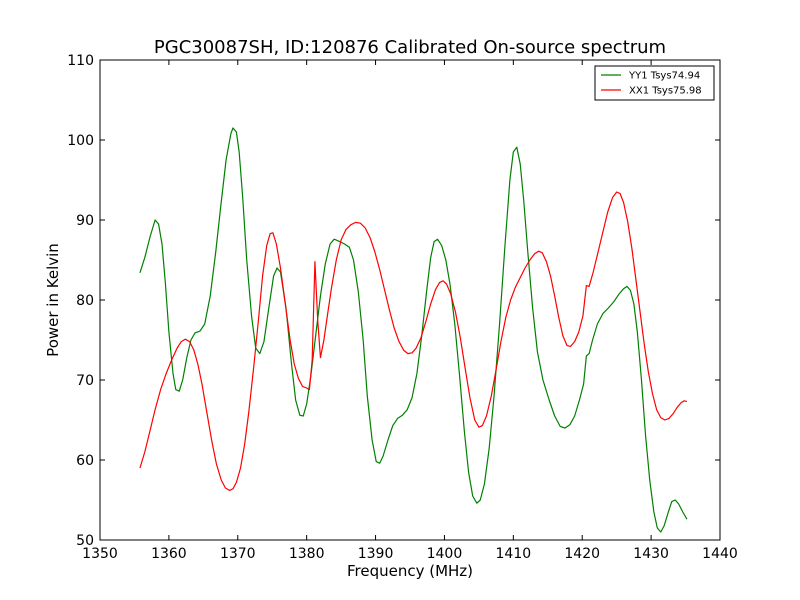 This screenshot has width=800, height=600. Describe the element at coordinates (664, 76) in the screenshot. I see `legend-label-1: YY1 Tsys74.94` at that location.